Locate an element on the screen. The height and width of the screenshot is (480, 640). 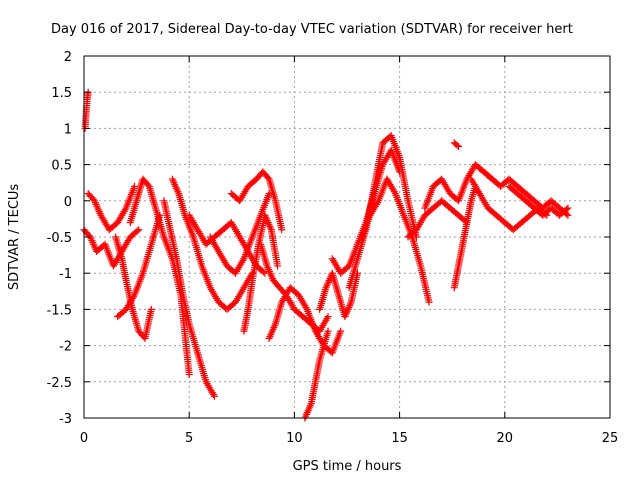
x-tick-label: 0 is located at coordinates (84, 438).